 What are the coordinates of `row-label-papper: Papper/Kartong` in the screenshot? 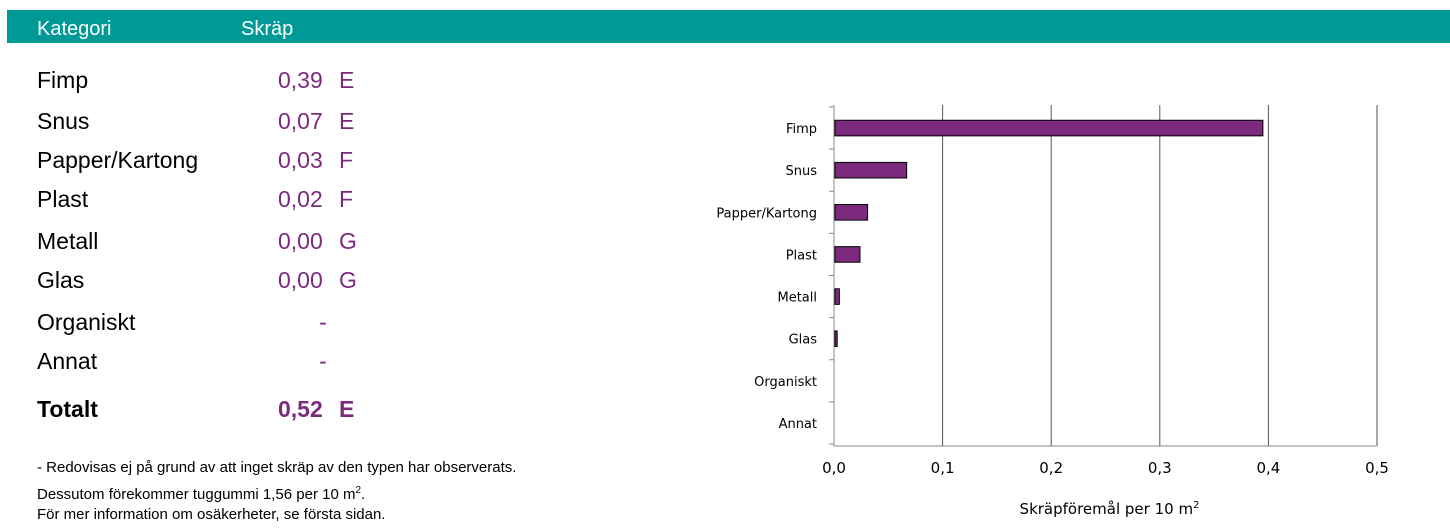 It's located at (118, 160).